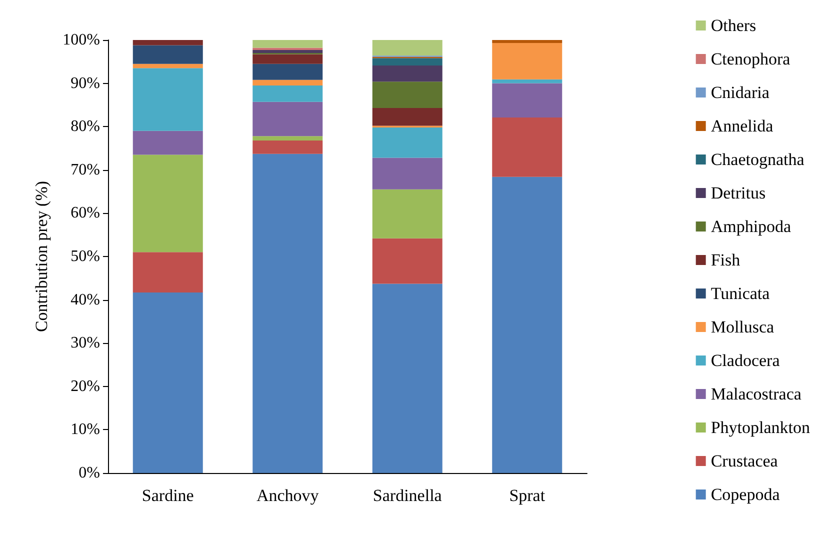  Describe the element at coordinates (85, 127) in the screenshot. I see `y-tick-label: 80%` at that location.